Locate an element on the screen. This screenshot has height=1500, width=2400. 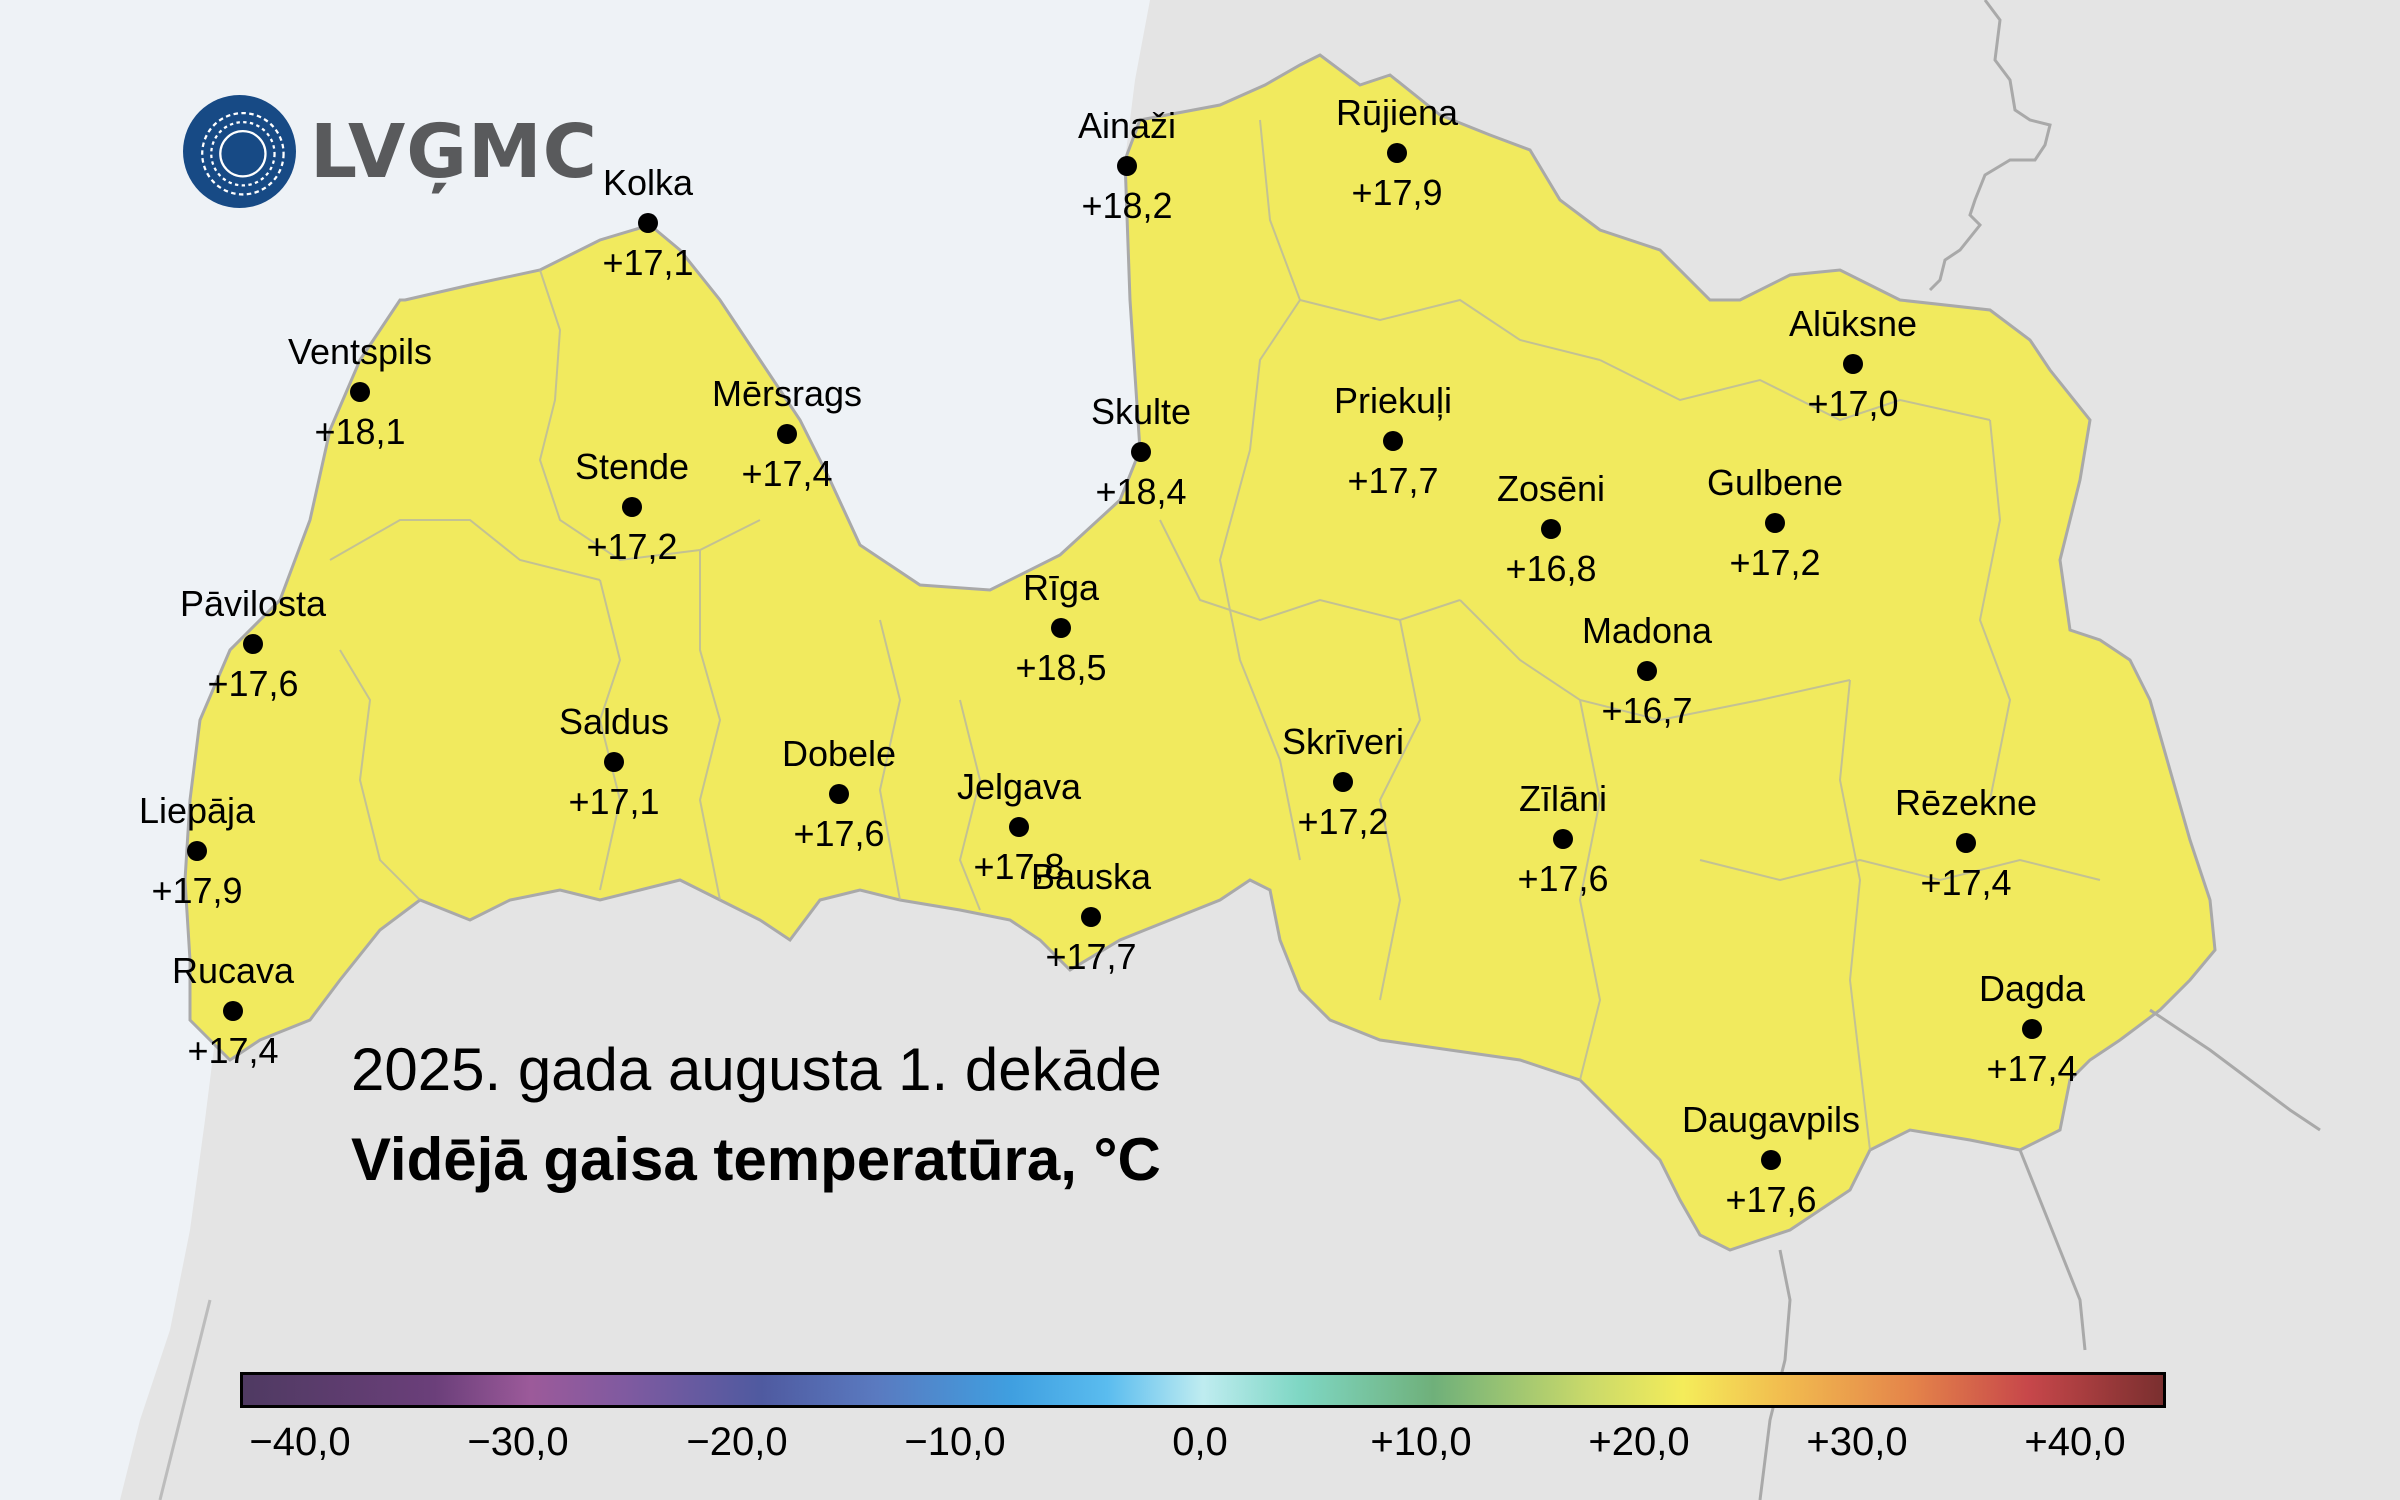
station-name: Liepāja is located at coordinates (197, 810).